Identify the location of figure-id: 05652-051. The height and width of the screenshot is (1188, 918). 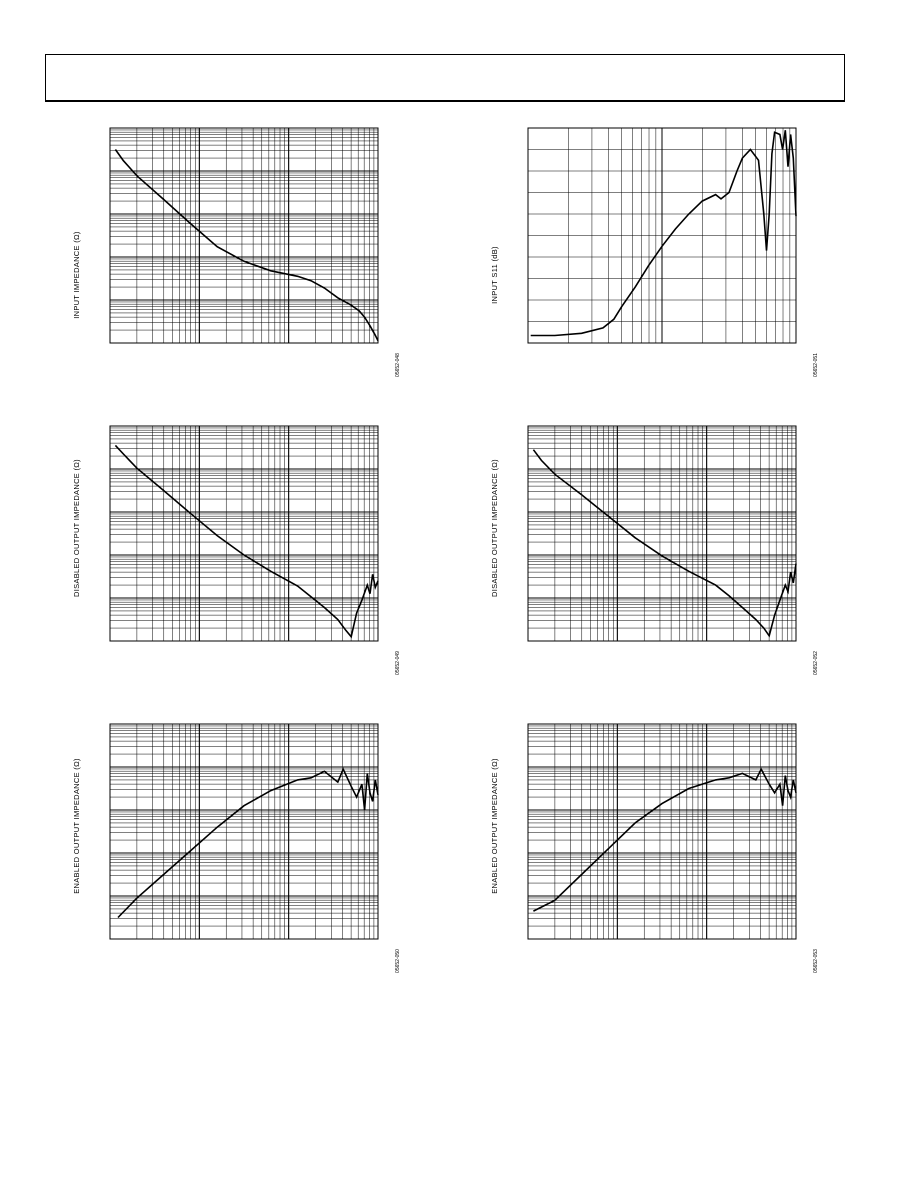
(816, 365).